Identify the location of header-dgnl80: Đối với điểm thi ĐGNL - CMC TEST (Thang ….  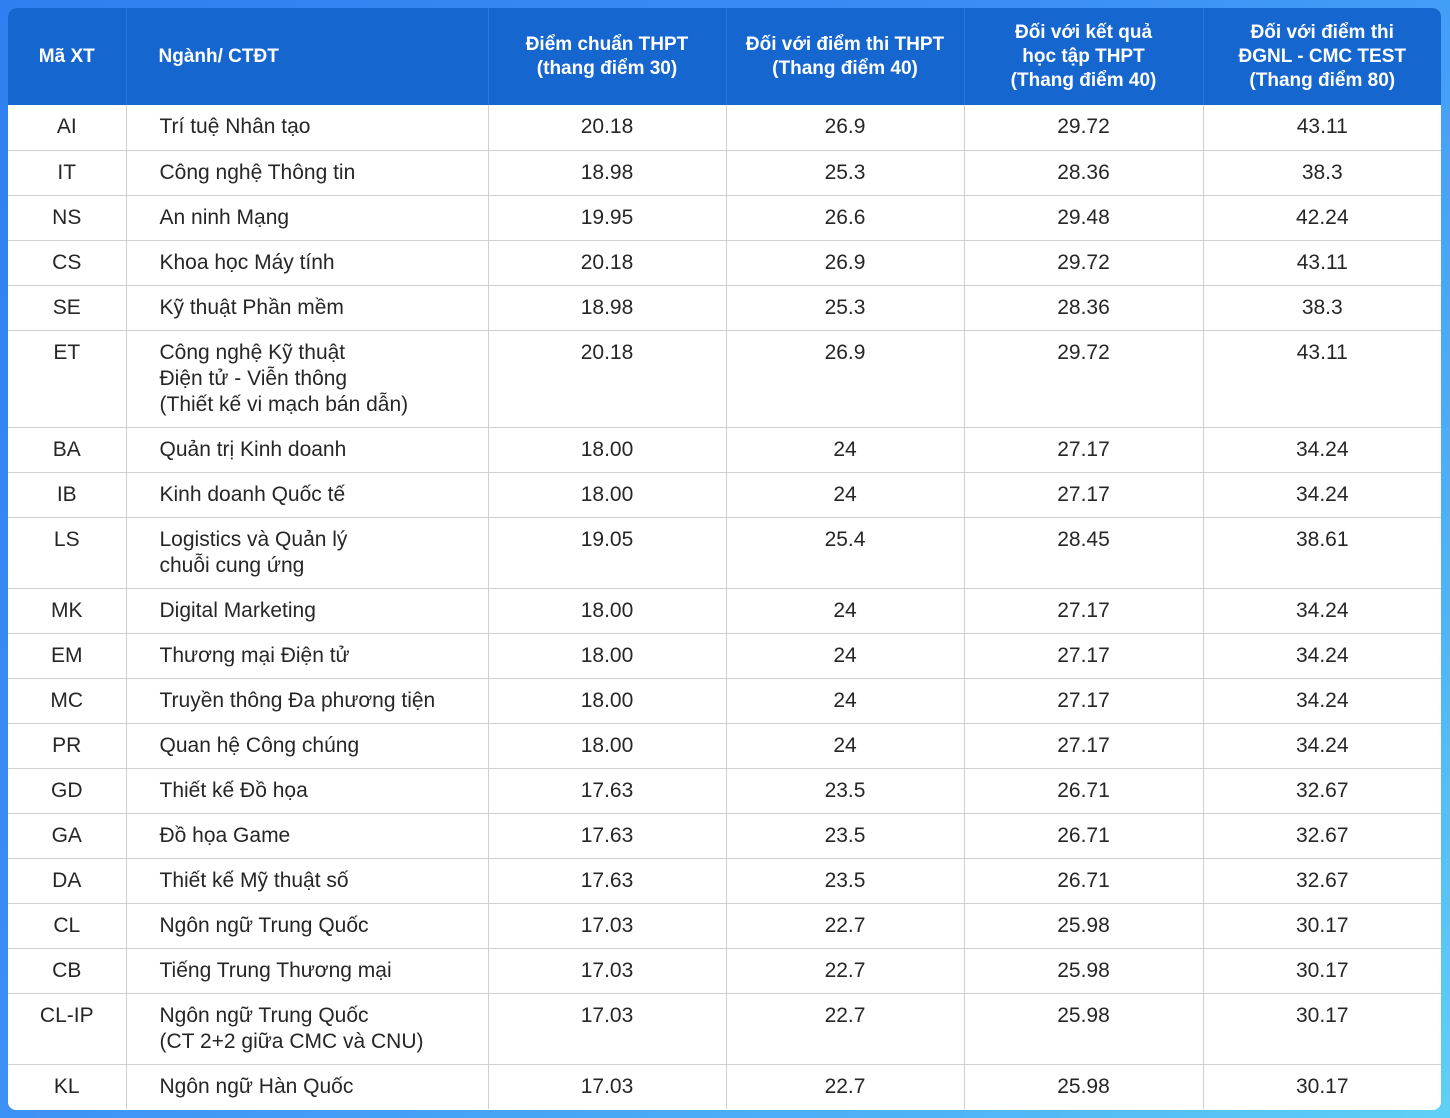
(1322, 56).